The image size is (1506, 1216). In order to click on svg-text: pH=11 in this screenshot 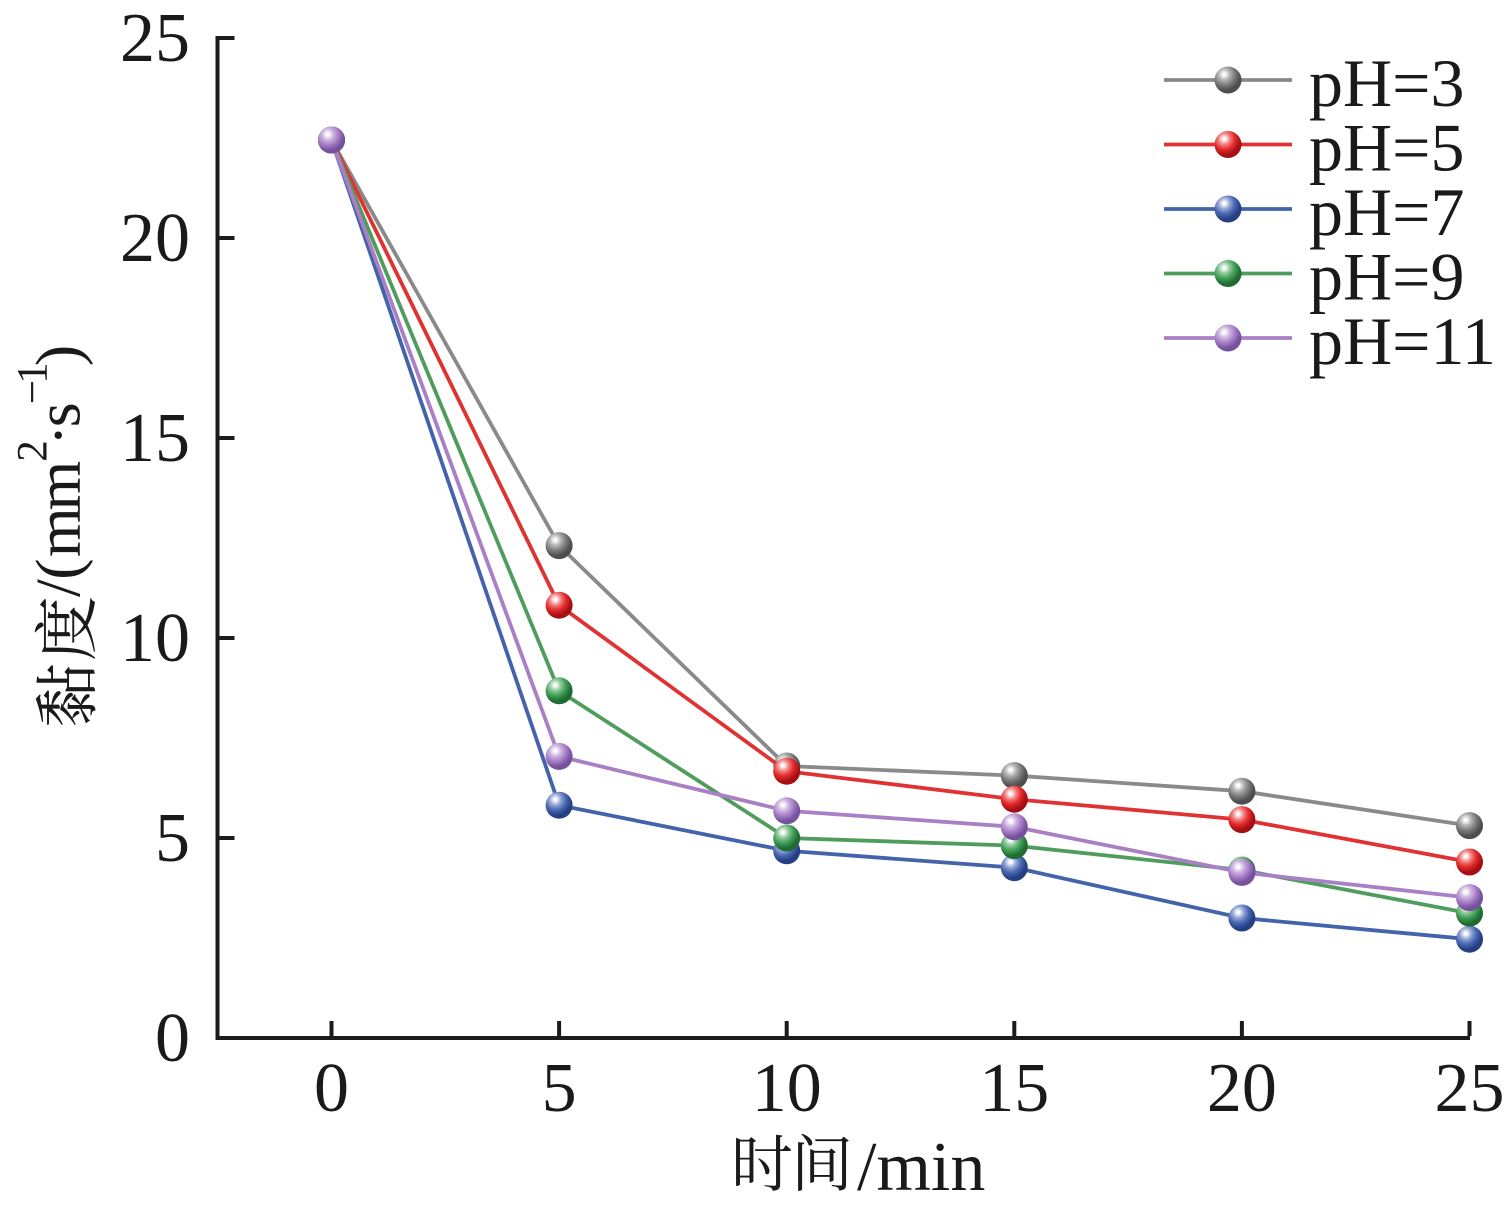, I will do `click(1402, 341)`.